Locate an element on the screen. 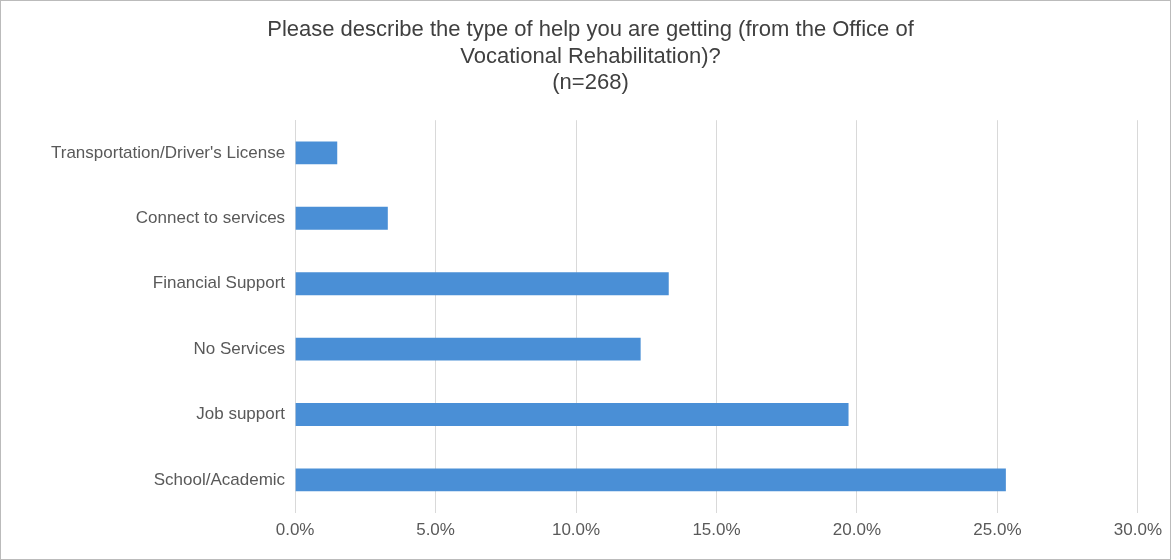 Image resolution: width=1171 pixels, height=560 pixels. x-tick-label: 5.0% is located at coordinates (435, 530).